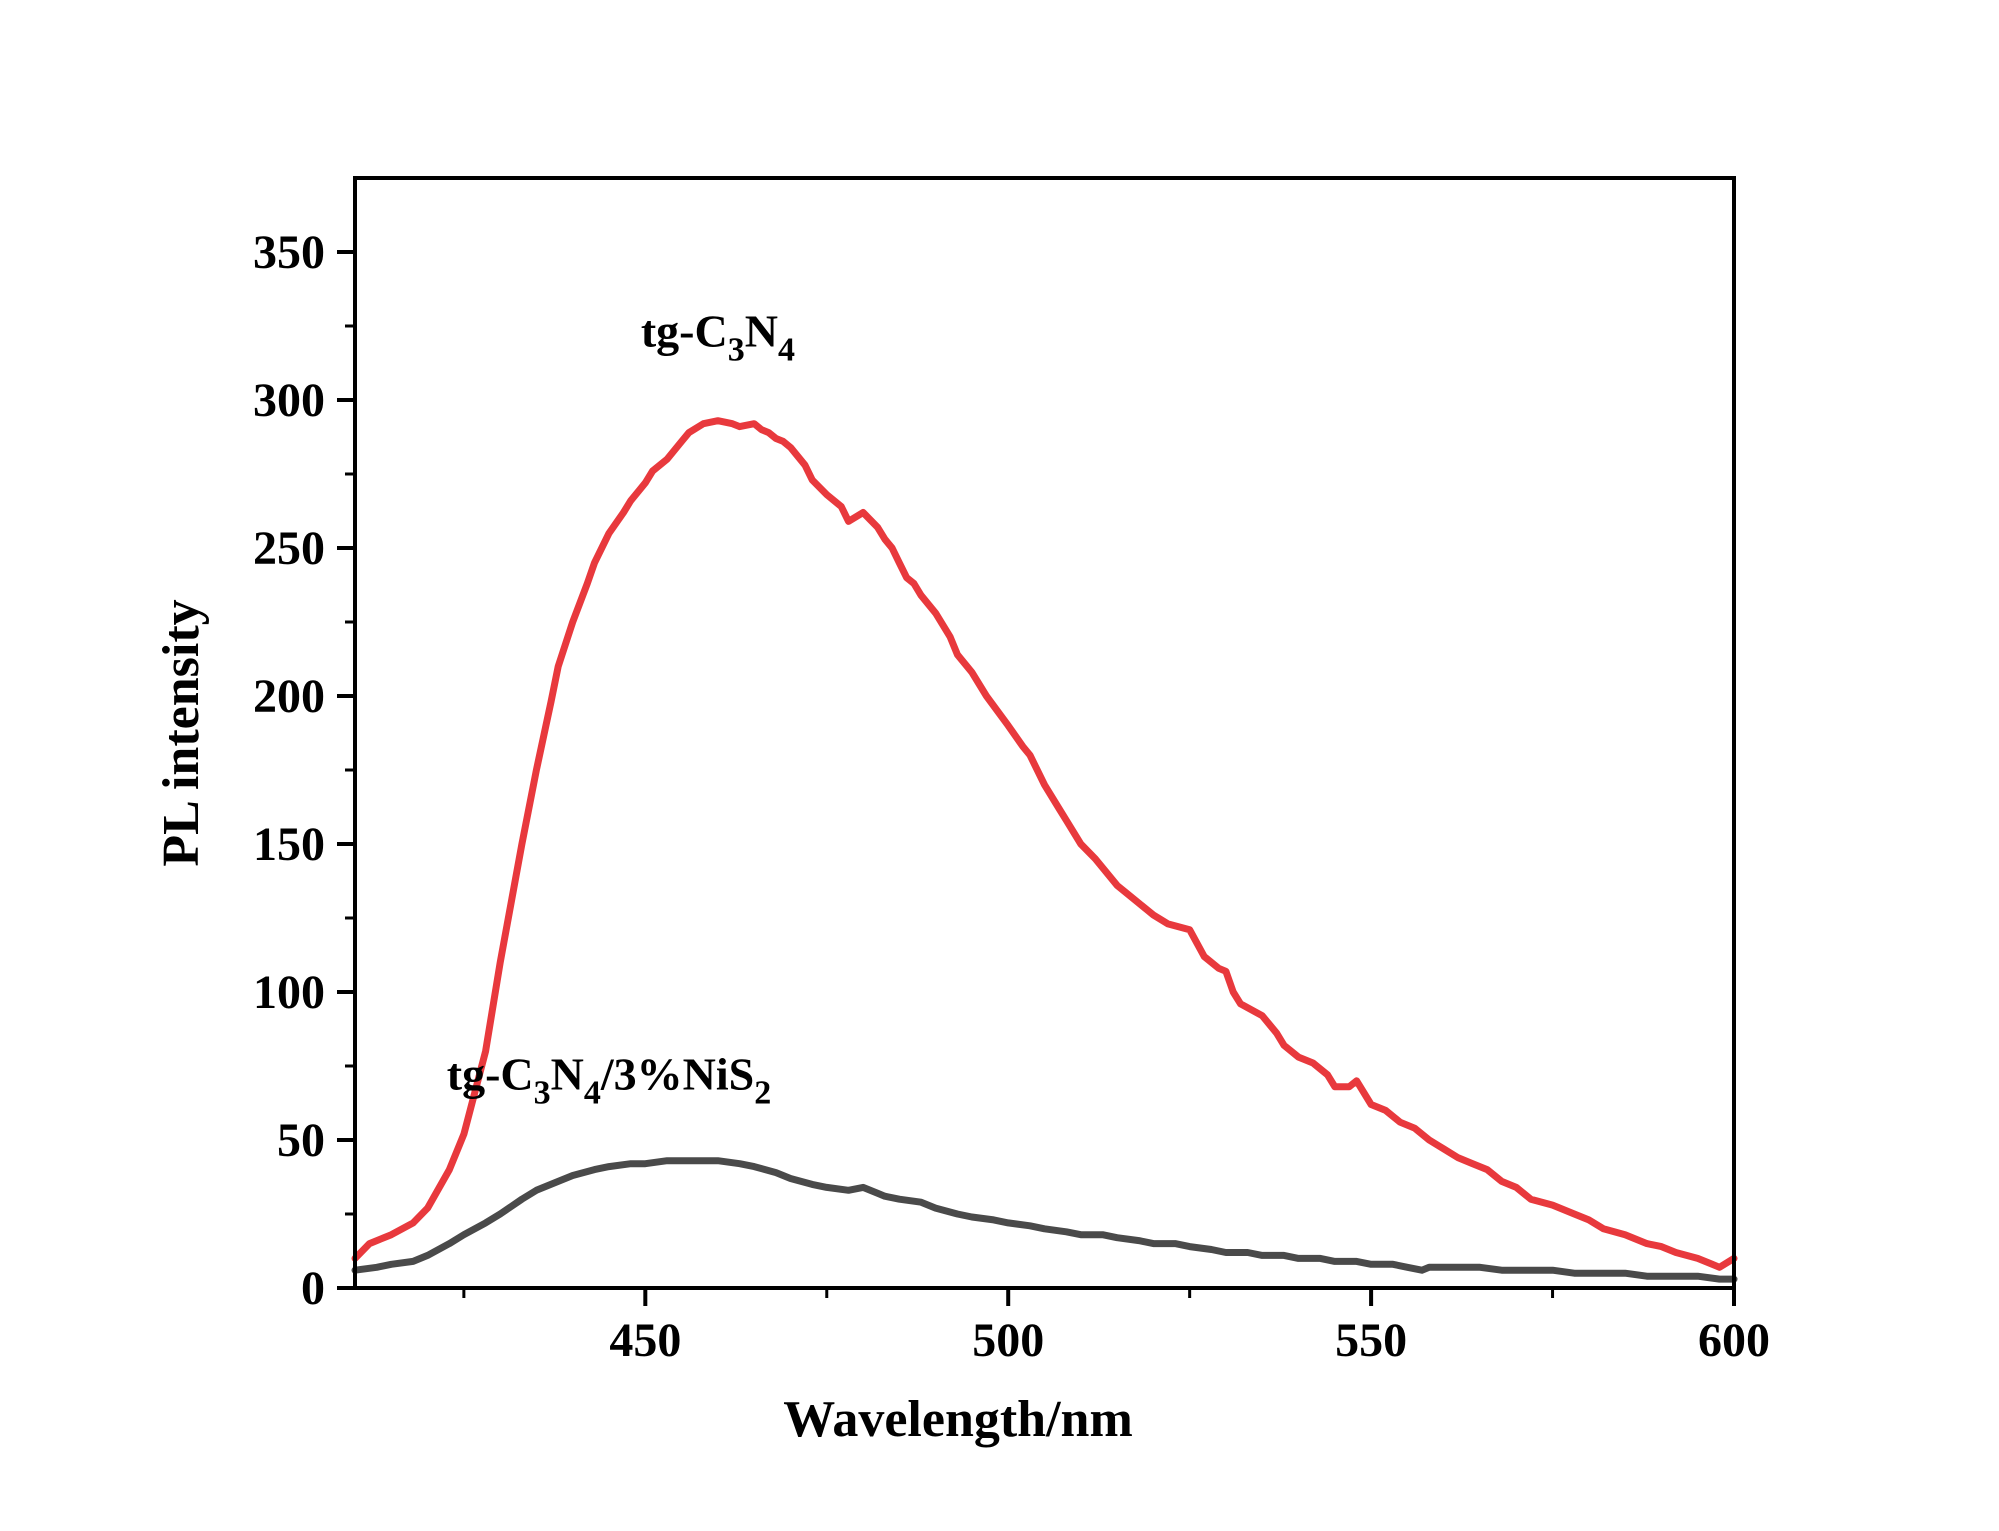 The width and height of the screenshot is (1999, 1531). What do you see at coordinates (289, 844) in the screenshot?
I see `y-tick-label: 150` at bounding box center [289, 844].